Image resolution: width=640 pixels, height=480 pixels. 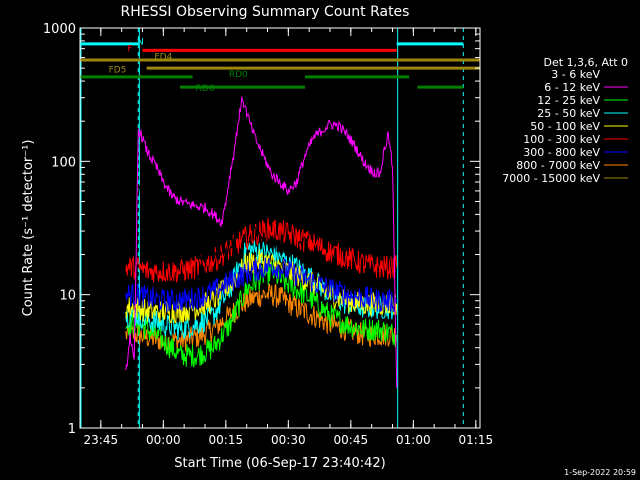 What do you see at coordinates (279, 463) in the screenshot?
I see `x-axis-label: Start Time (06-Sep-17 23:40:42)` at bounding box center [279, 463].